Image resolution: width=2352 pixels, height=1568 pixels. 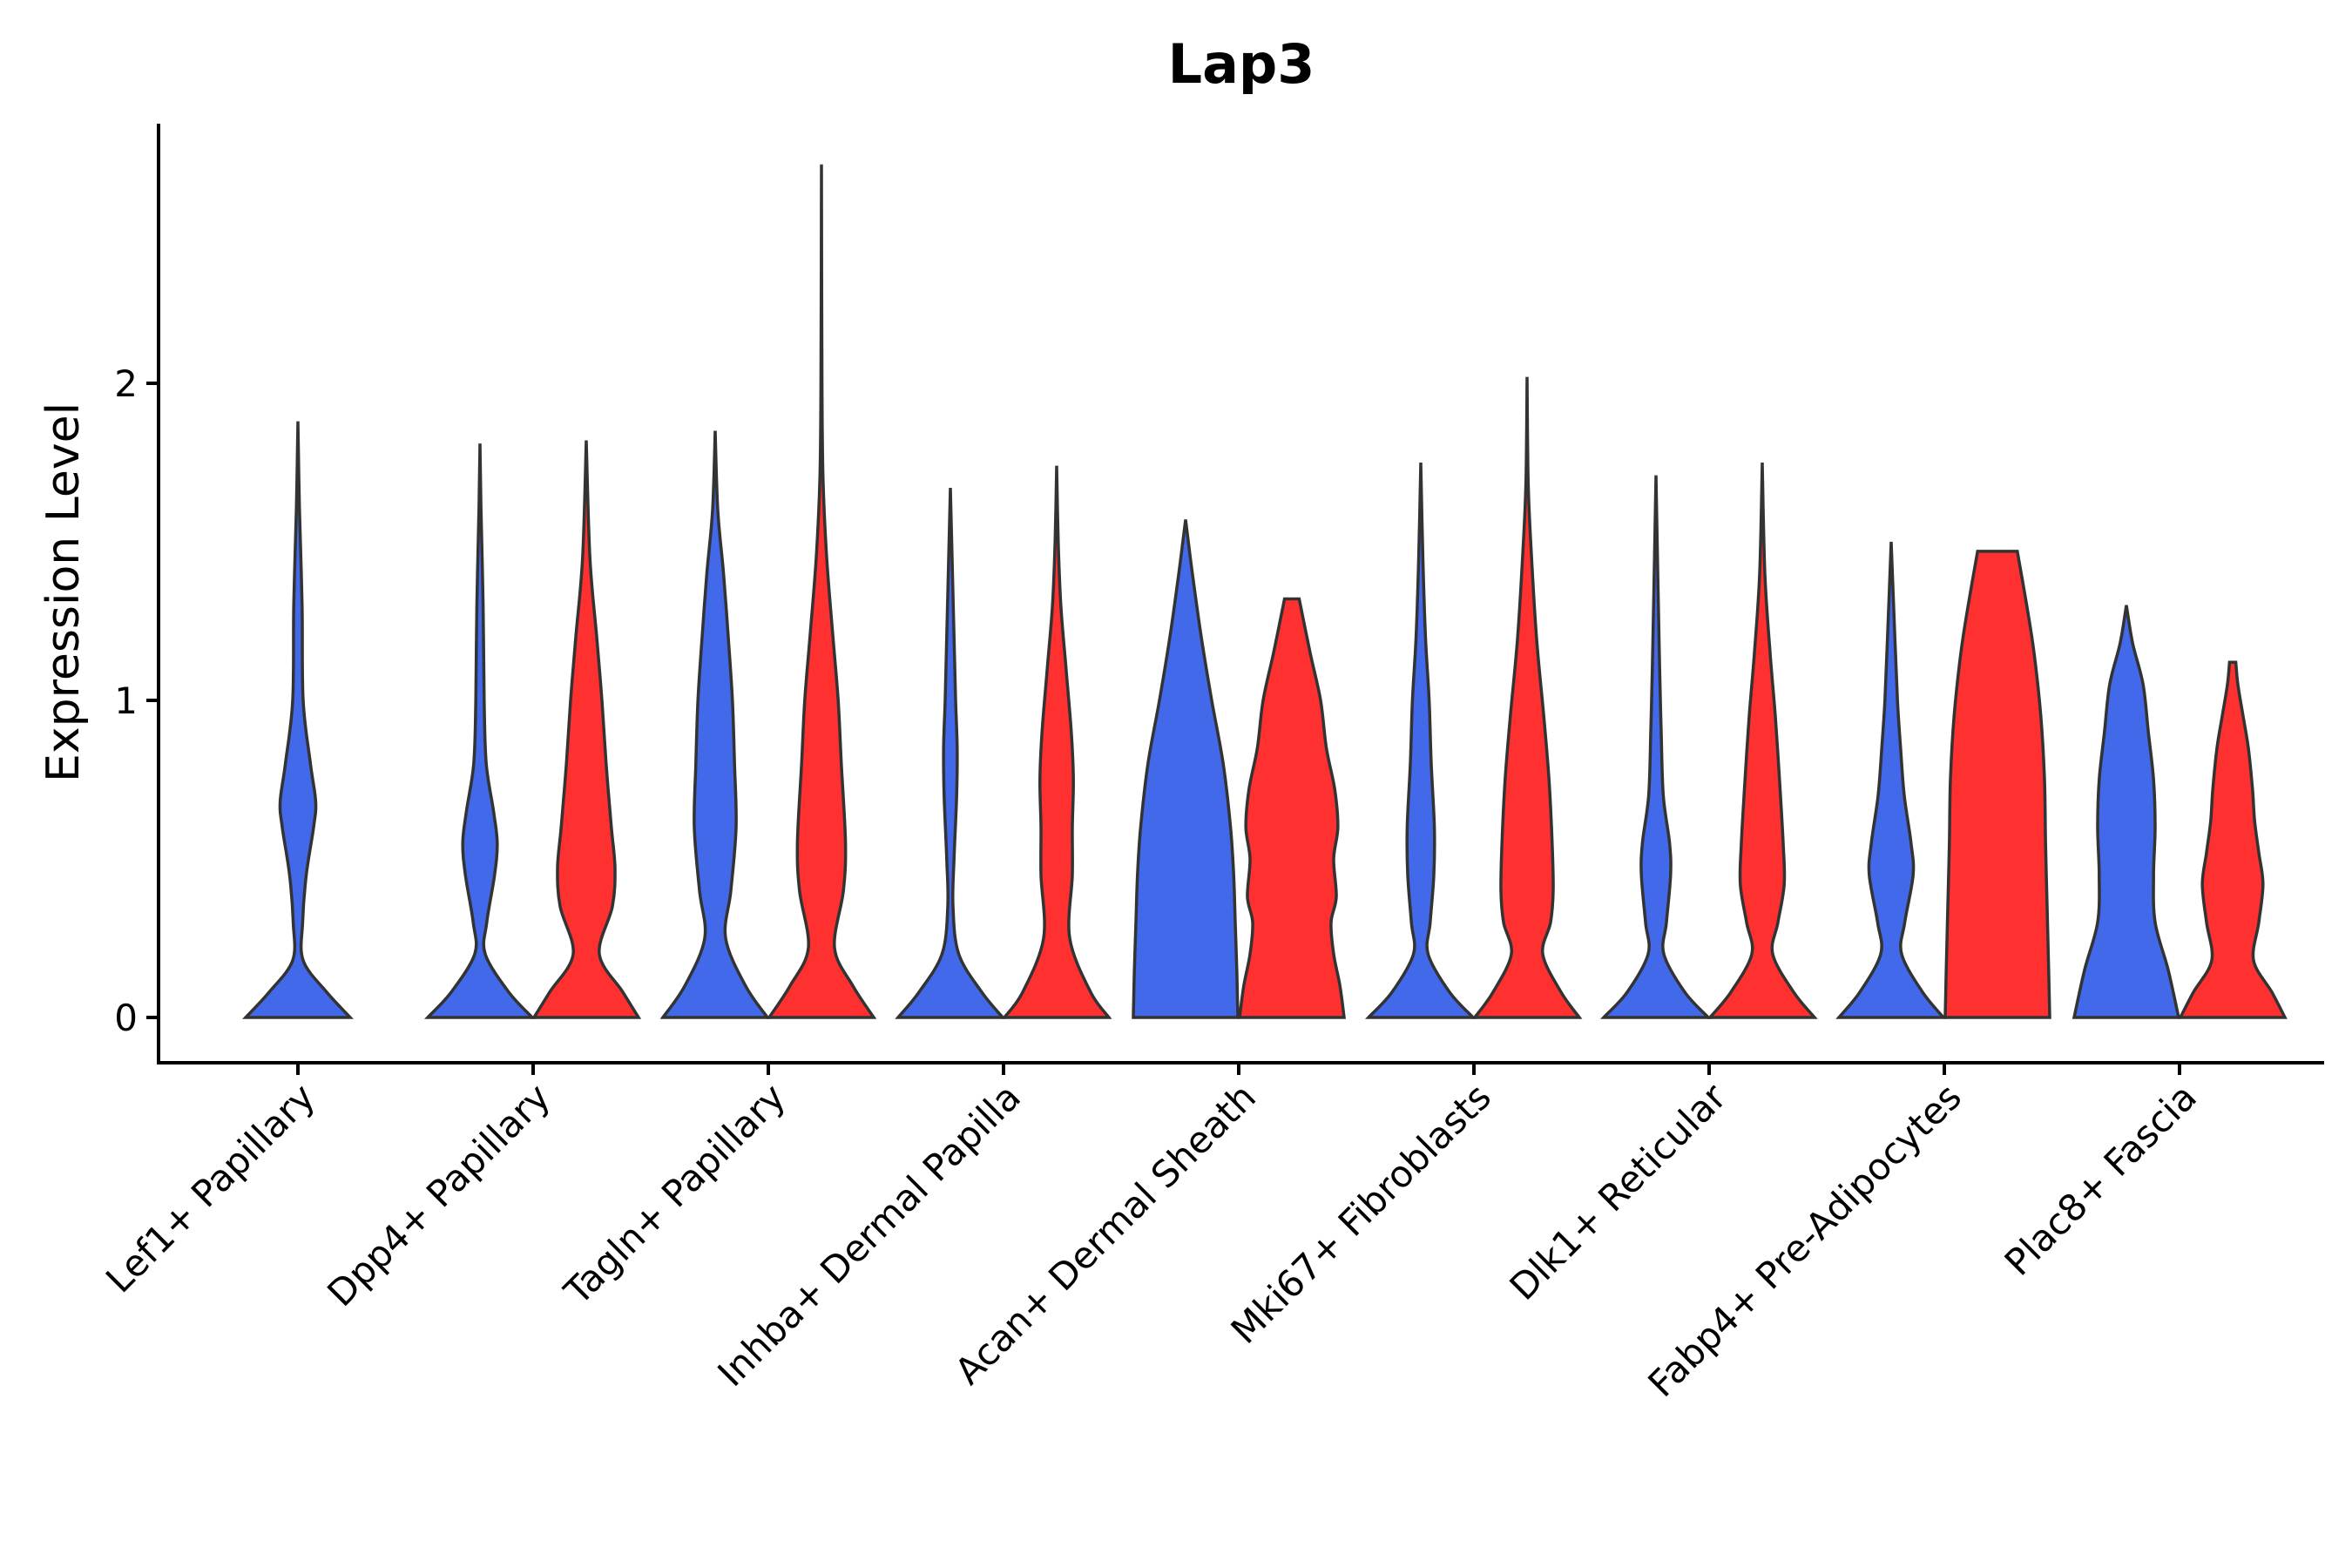 I want to click on y-axis-label: Expression Level, so click(x=64, y=592).